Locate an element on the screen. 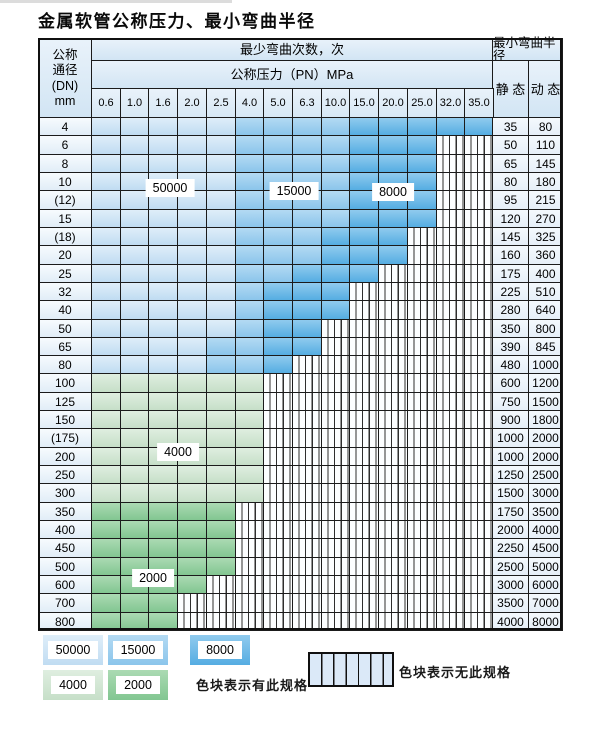 The height and width of the screenshot is (743, 600). pressure-column-header: 1.0 is located at coordinates (134, 103).